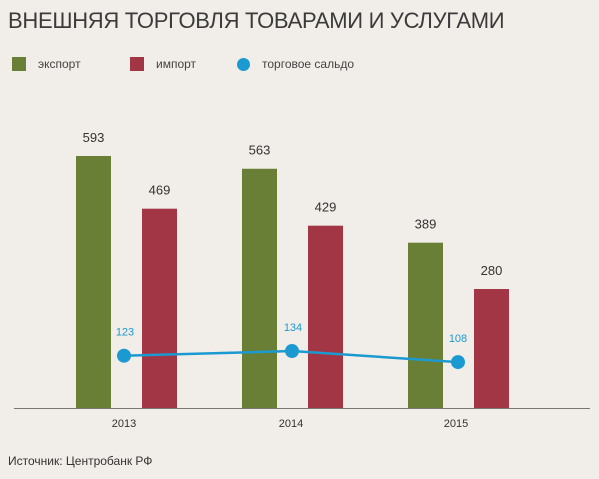 Image resolution: width=599 pixels, height=479 pixels. What do you see at coordinates (291, 424) in the screenshot?
I see `x-tick-label-2014: 2014` at bounding box center [291, 424].